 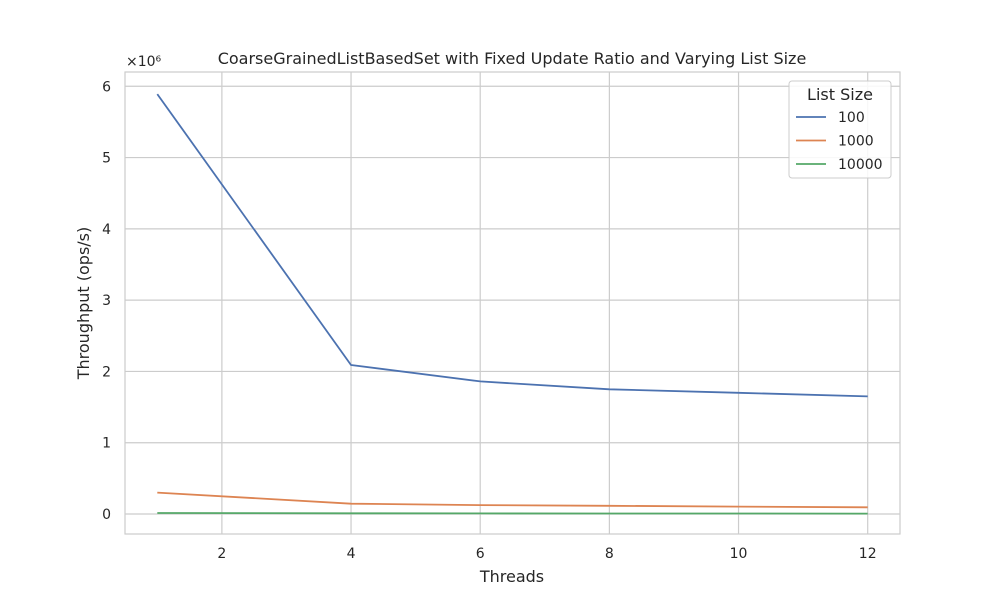 What do you see at coordinates (221, 554) in the screenshot?
I see `x-tick-label: 2` at bounding box center [221, 554].